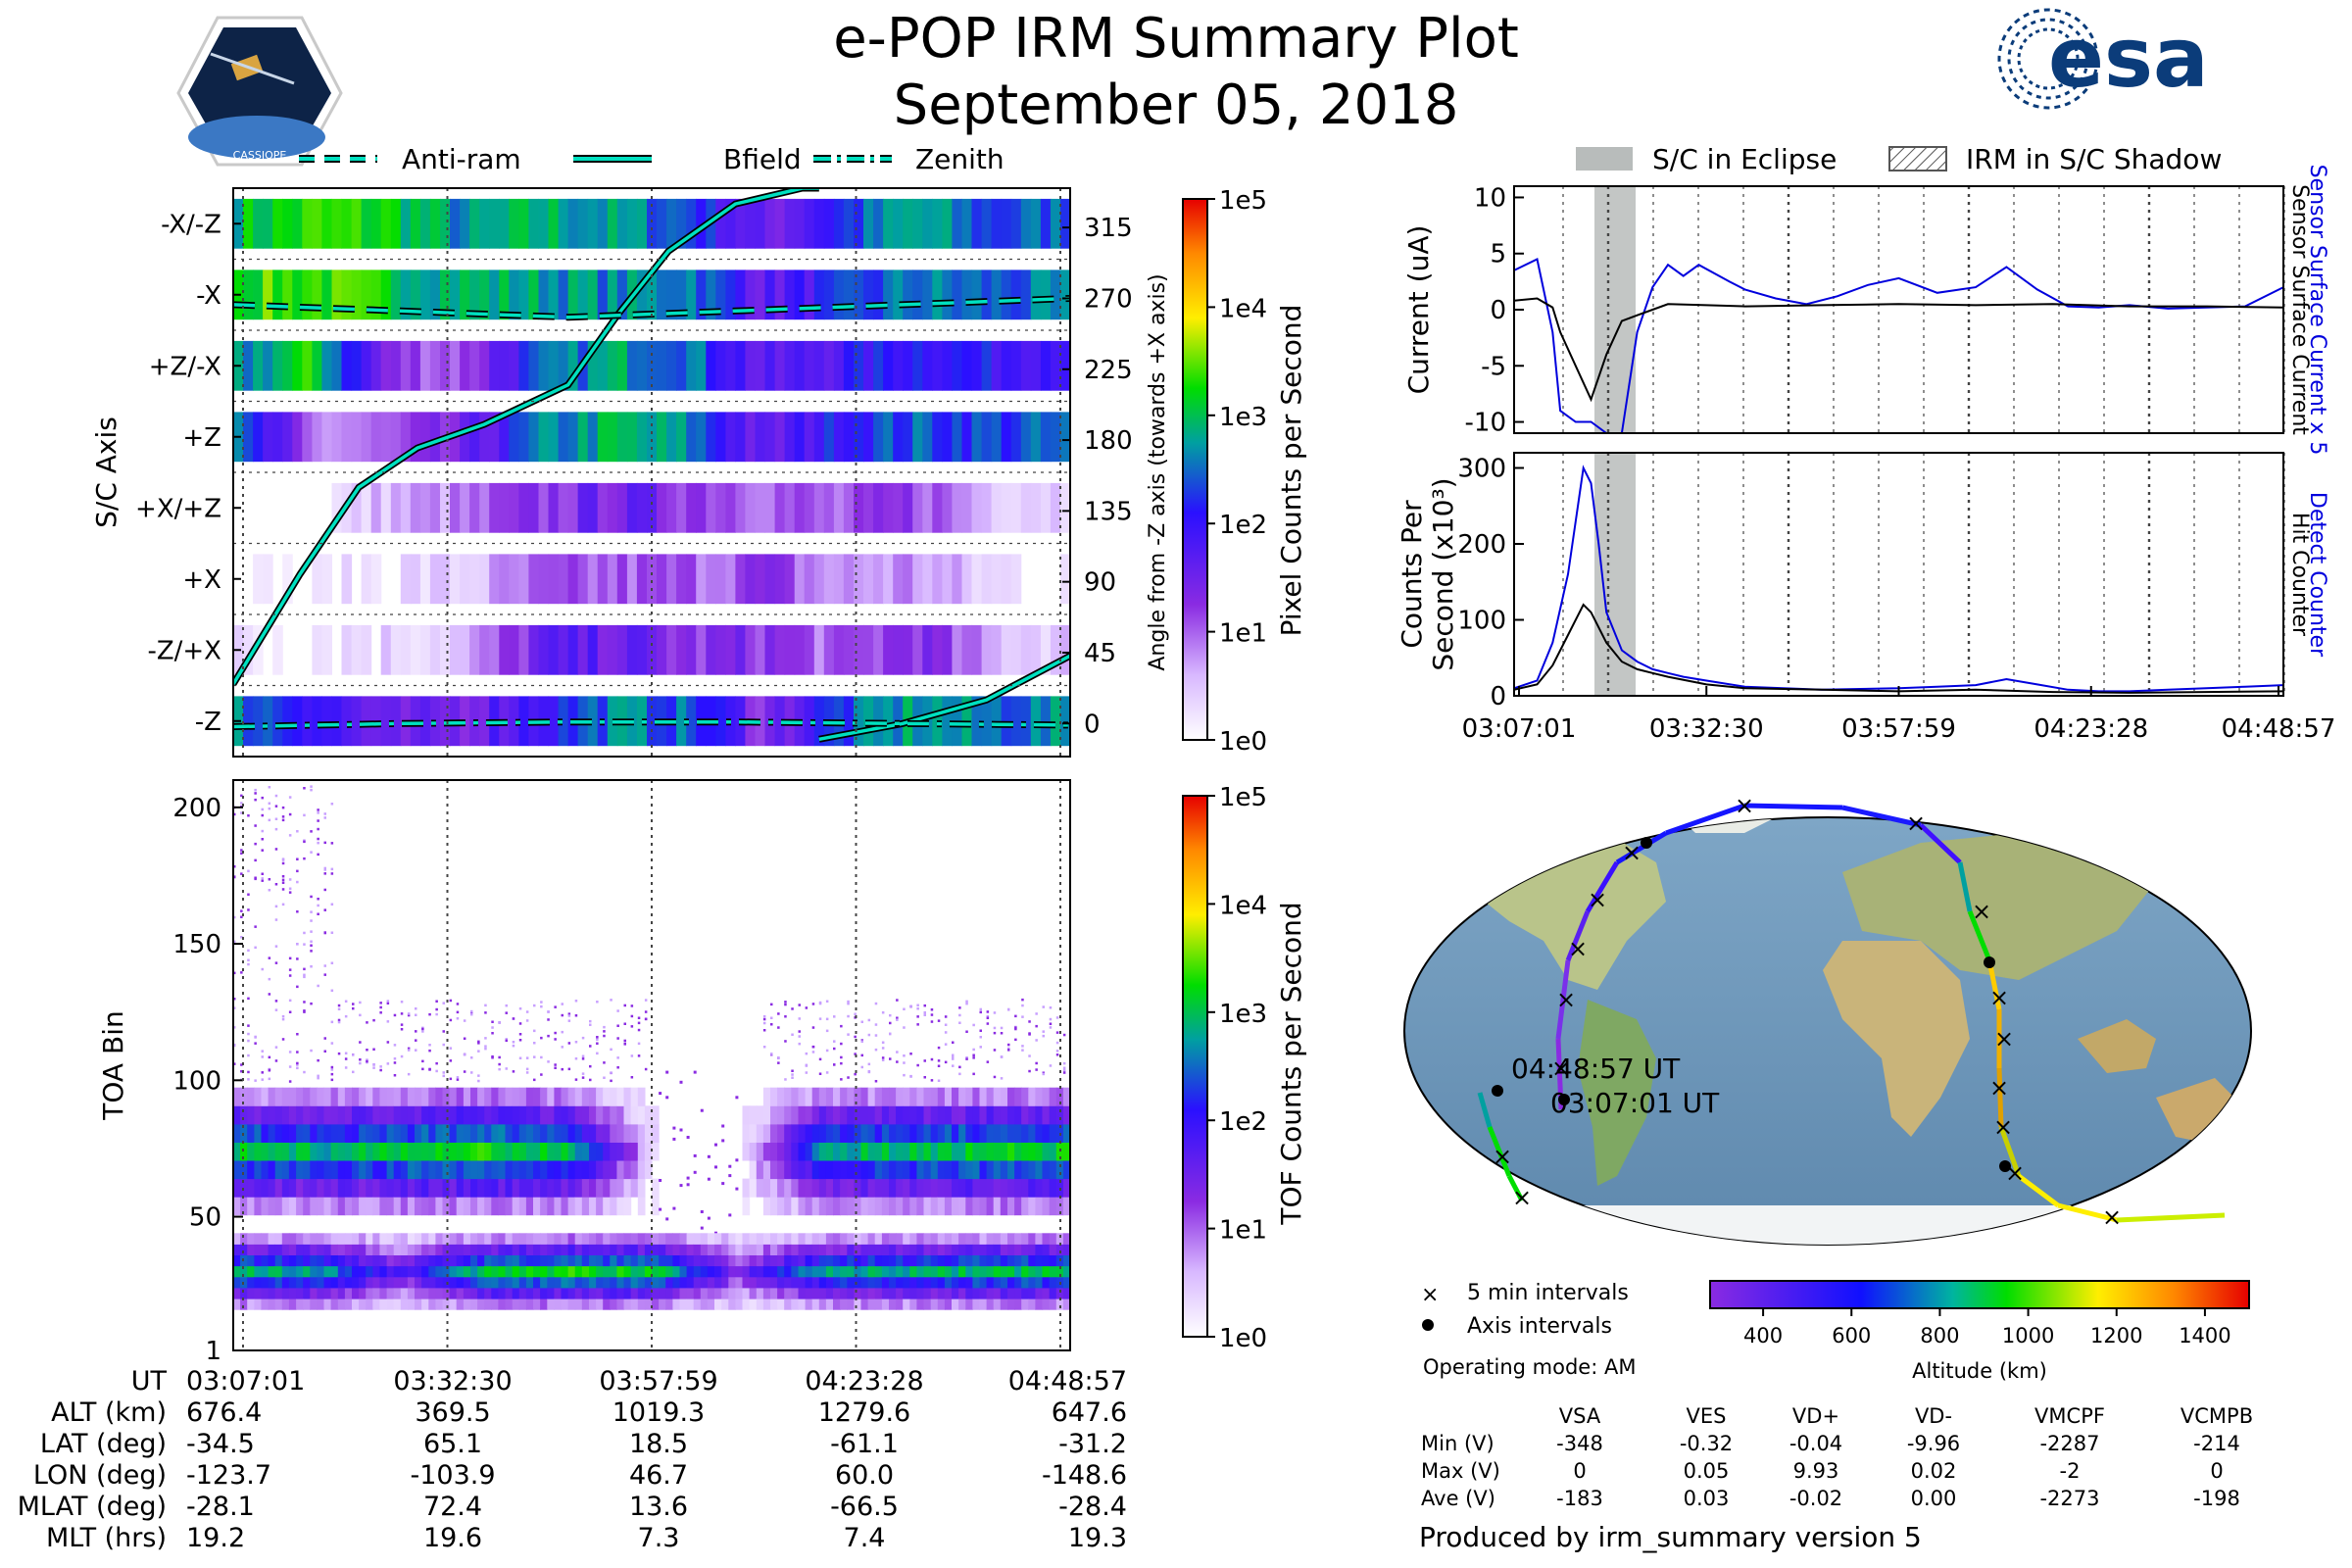 The width and height of the screenshot is (2352, 1568). What do you see at coordinates (1898, 350) in the screenshot?
I see `current-series-line` at bounding box center [1898, 350].